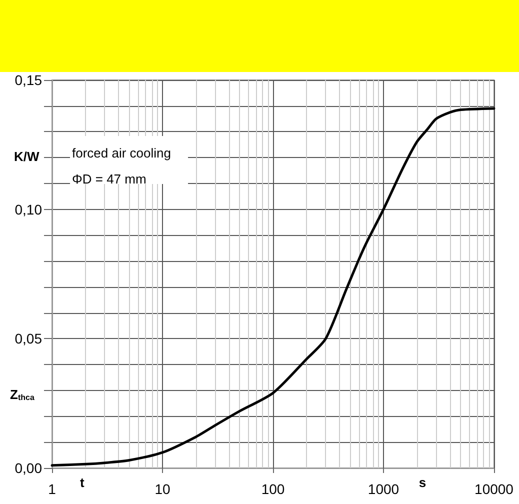  Describe the element at coordinates (82, 482) in the screenshot. I see `x-axis-title: t` at that location.